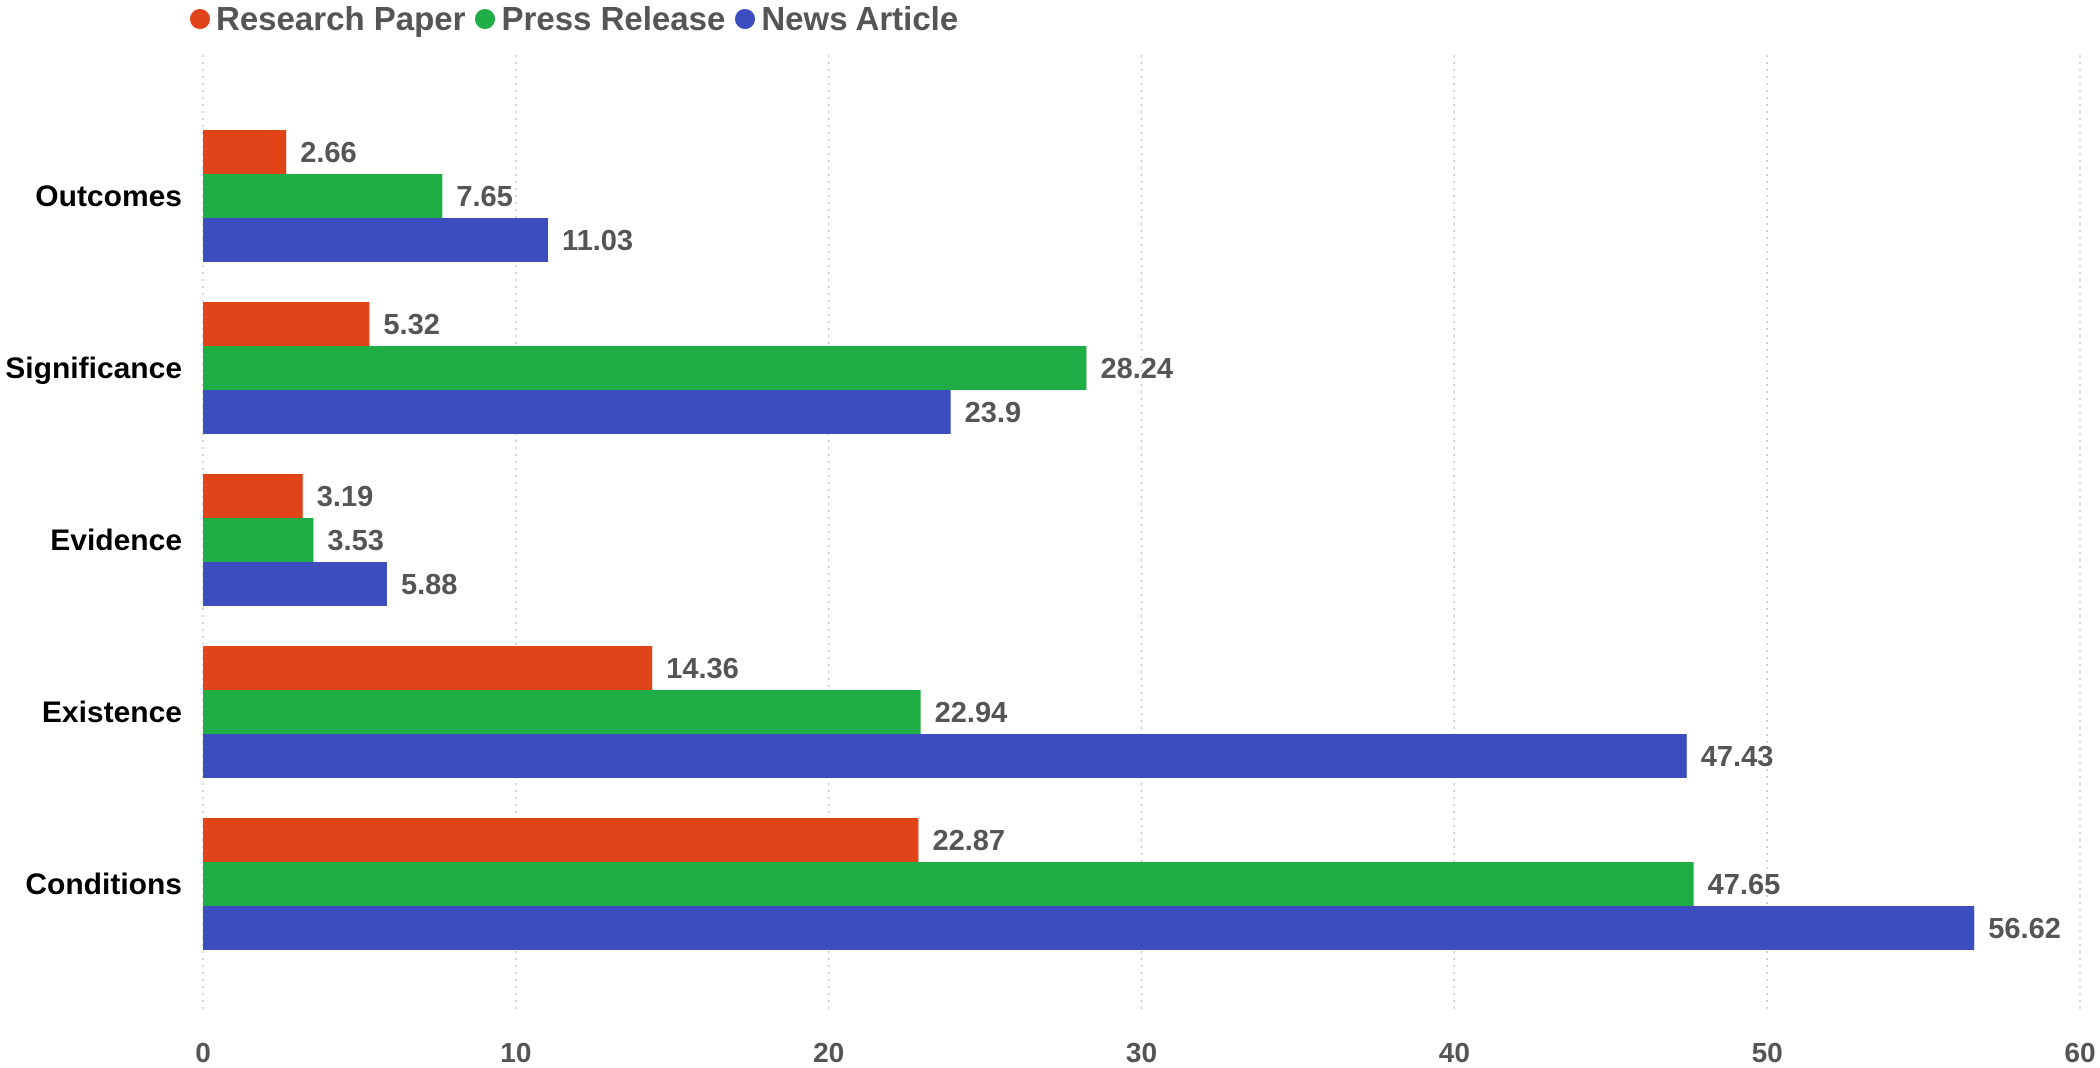 The height and width of the screenshot is (1068, 2100). I want to click on legend-item-press-release: Press Release, so click(600, 19).